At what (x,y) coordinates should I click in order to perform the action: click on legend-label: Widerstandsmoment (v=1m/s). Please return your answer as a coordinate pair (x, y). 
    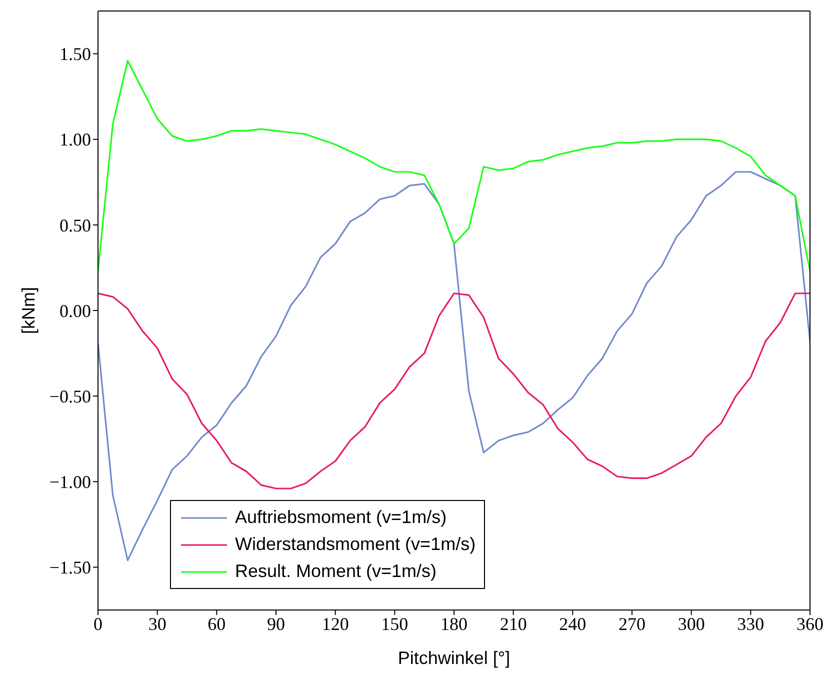
    Looking at the image, I should click on (355, 544).